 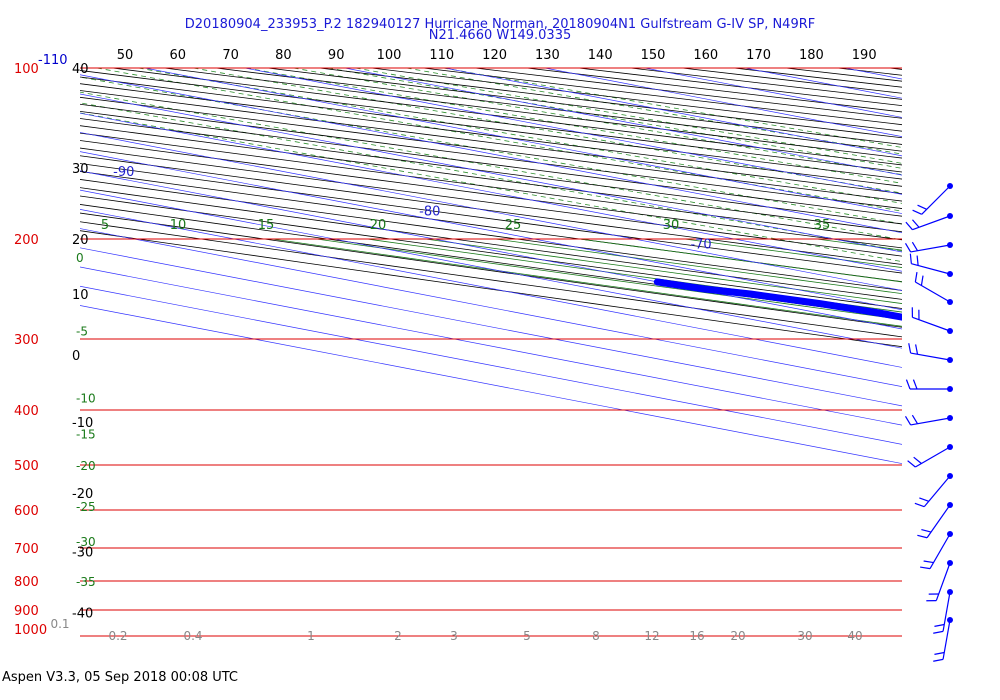 What do you see at coordinates (804, 636) in the screenshot?
I see `mixing-ratio-label: 30` at bounding box center [804, 636].